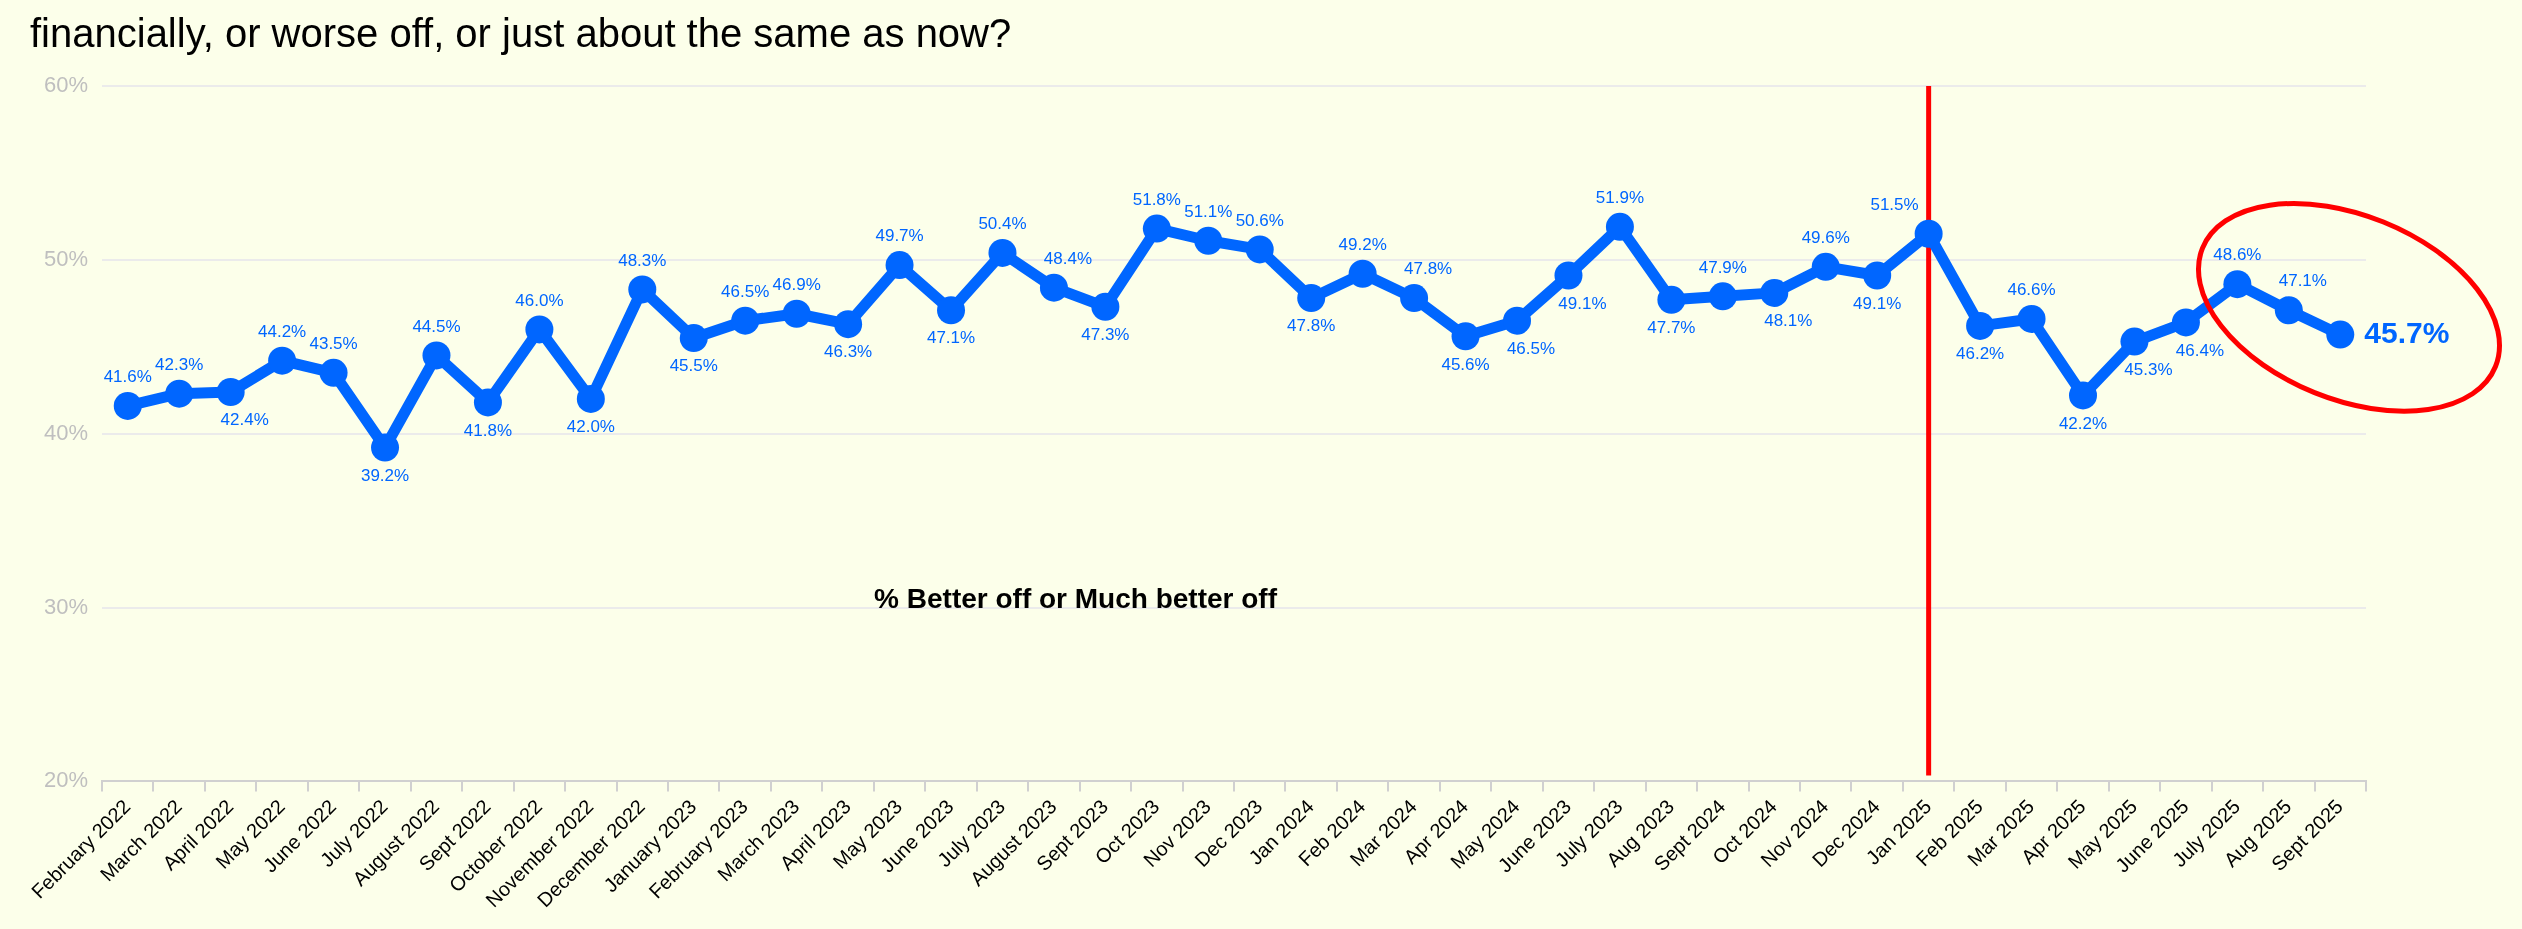  Describe the element at coordinates (1259, 220) in the screenshot. I see `data-label: 50.6%` at that location.